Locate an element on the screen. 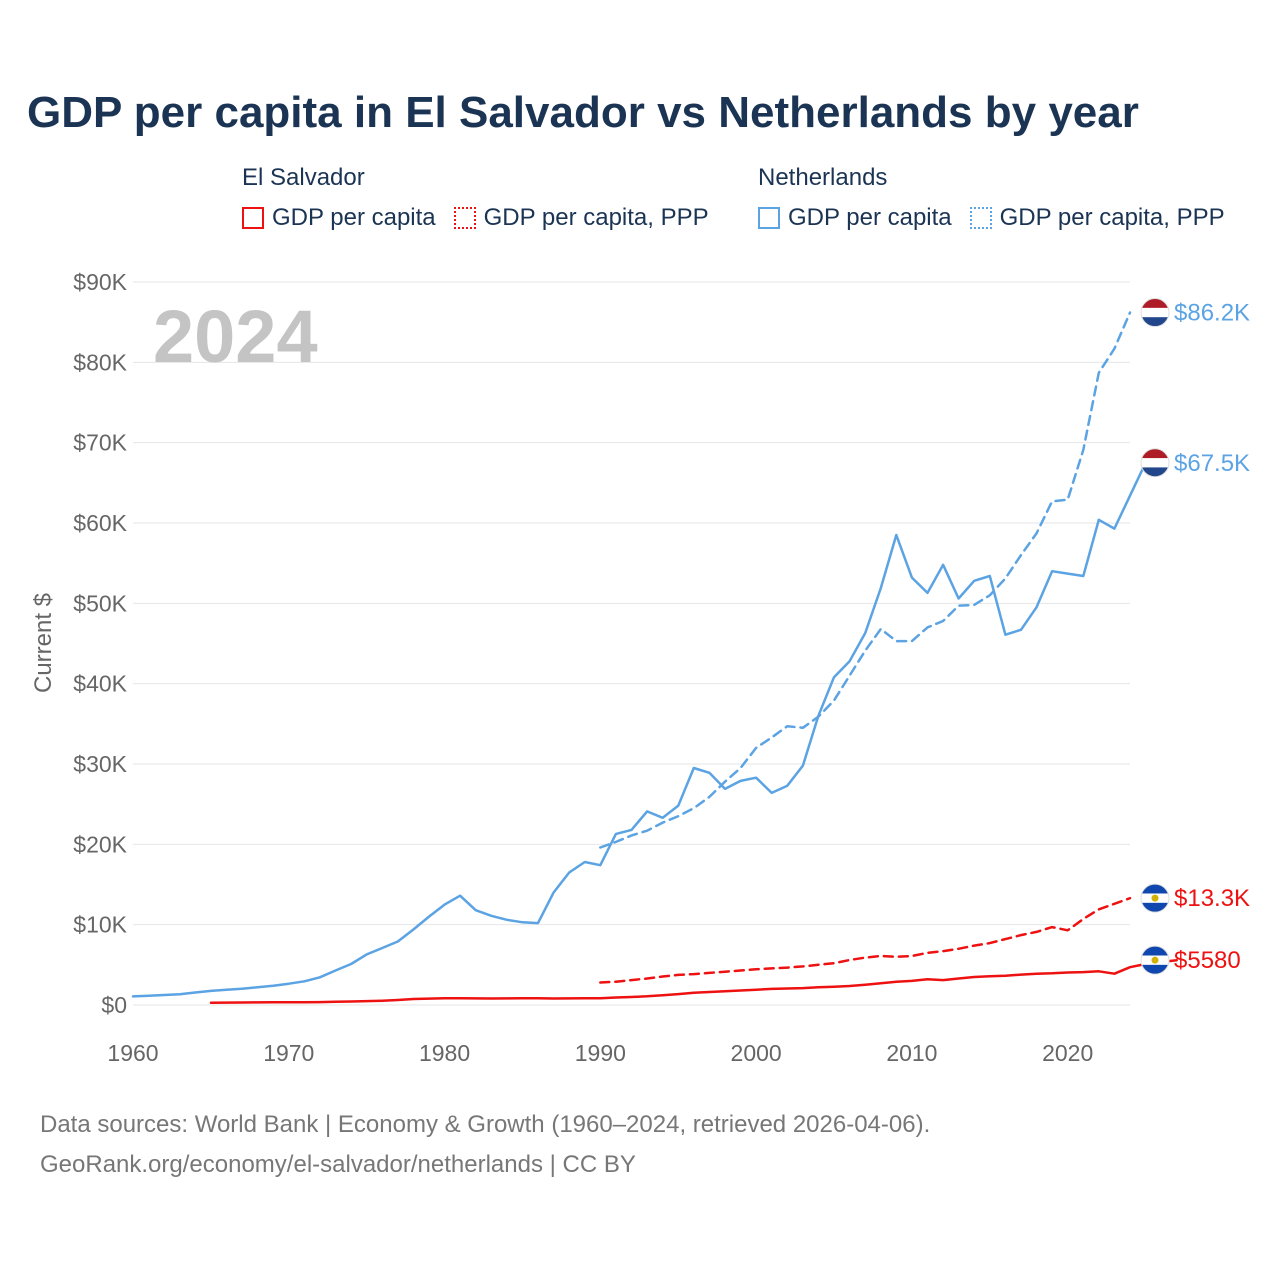 This screenshot has width=1280, height=1280. y-tick-label: $80K is located at coordinates (100, 362).